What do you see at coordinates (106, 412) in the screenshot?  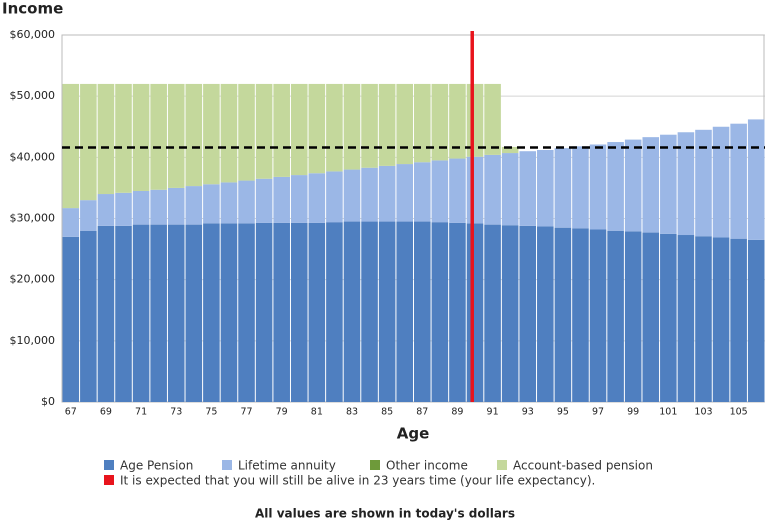 I see `x-tick-label: 69` at bounding box center [106, 412].